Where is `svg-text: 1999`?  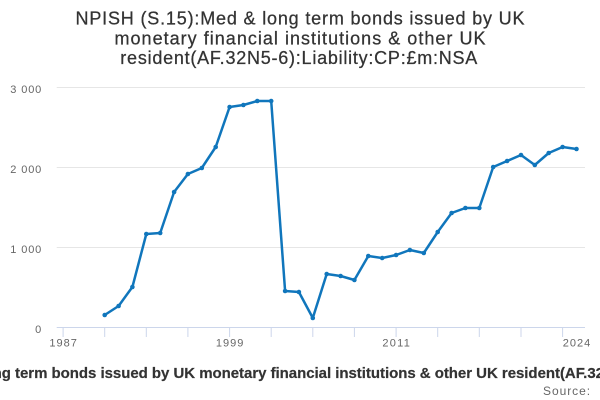
svg-text: 1999 is located at coordinates (230, 343).